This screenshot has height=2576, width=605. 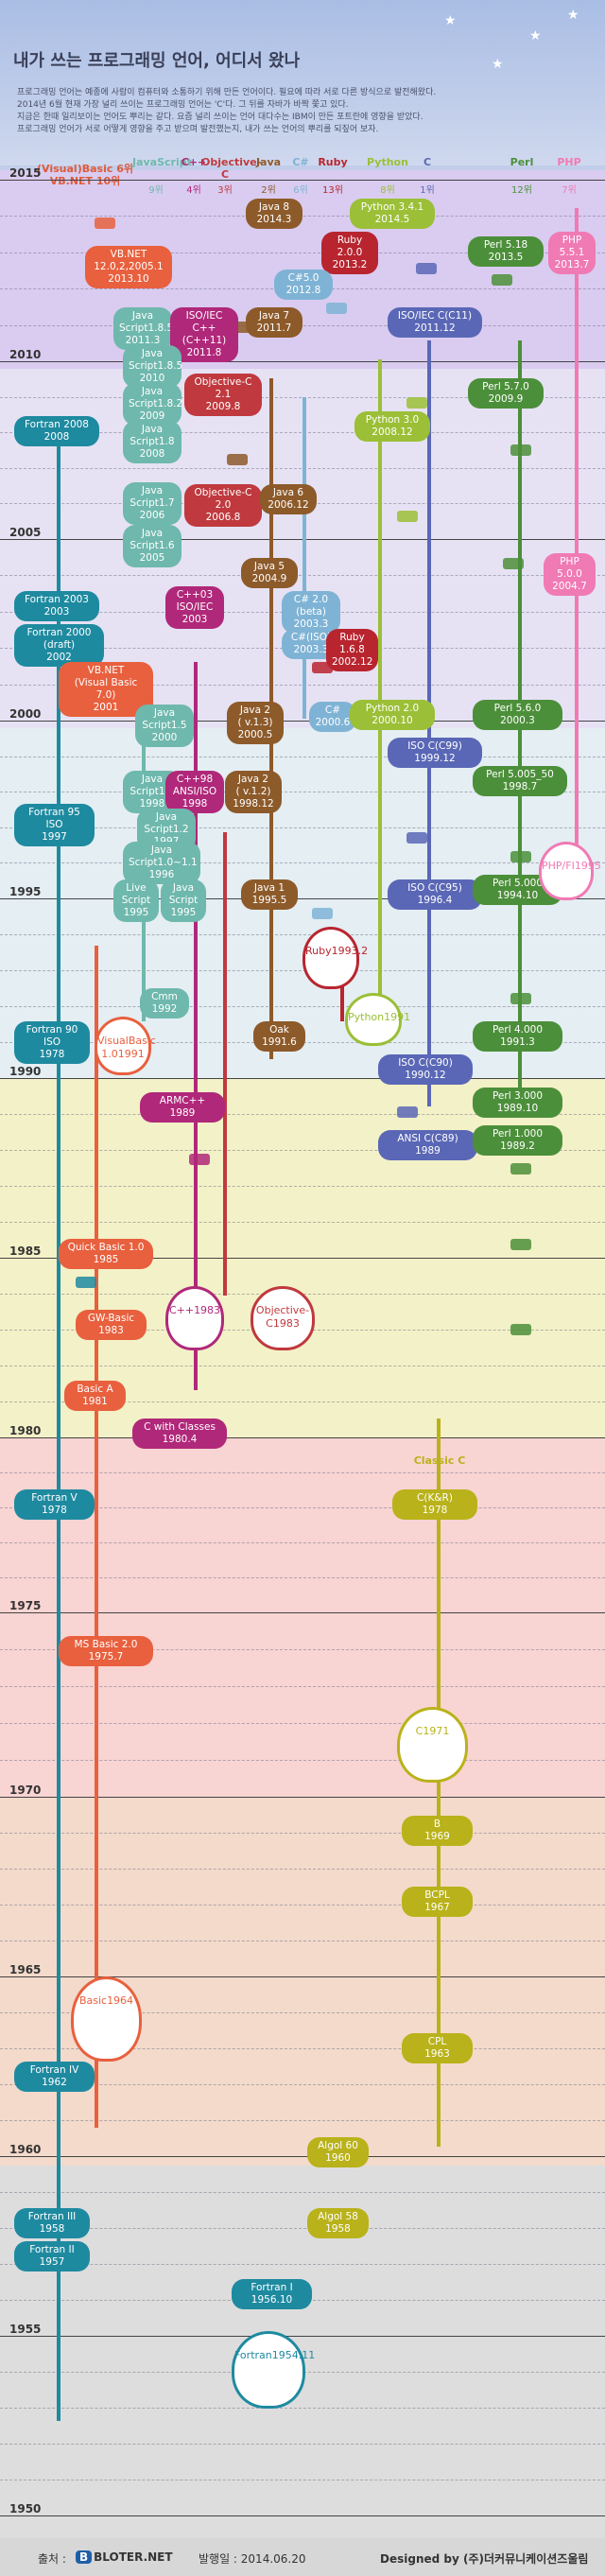 What do you see at coordinates (223, 395) in the screenshot?
I see `version-node: Objective-C 2.1 2009.8` at bounding box center [223, 395].